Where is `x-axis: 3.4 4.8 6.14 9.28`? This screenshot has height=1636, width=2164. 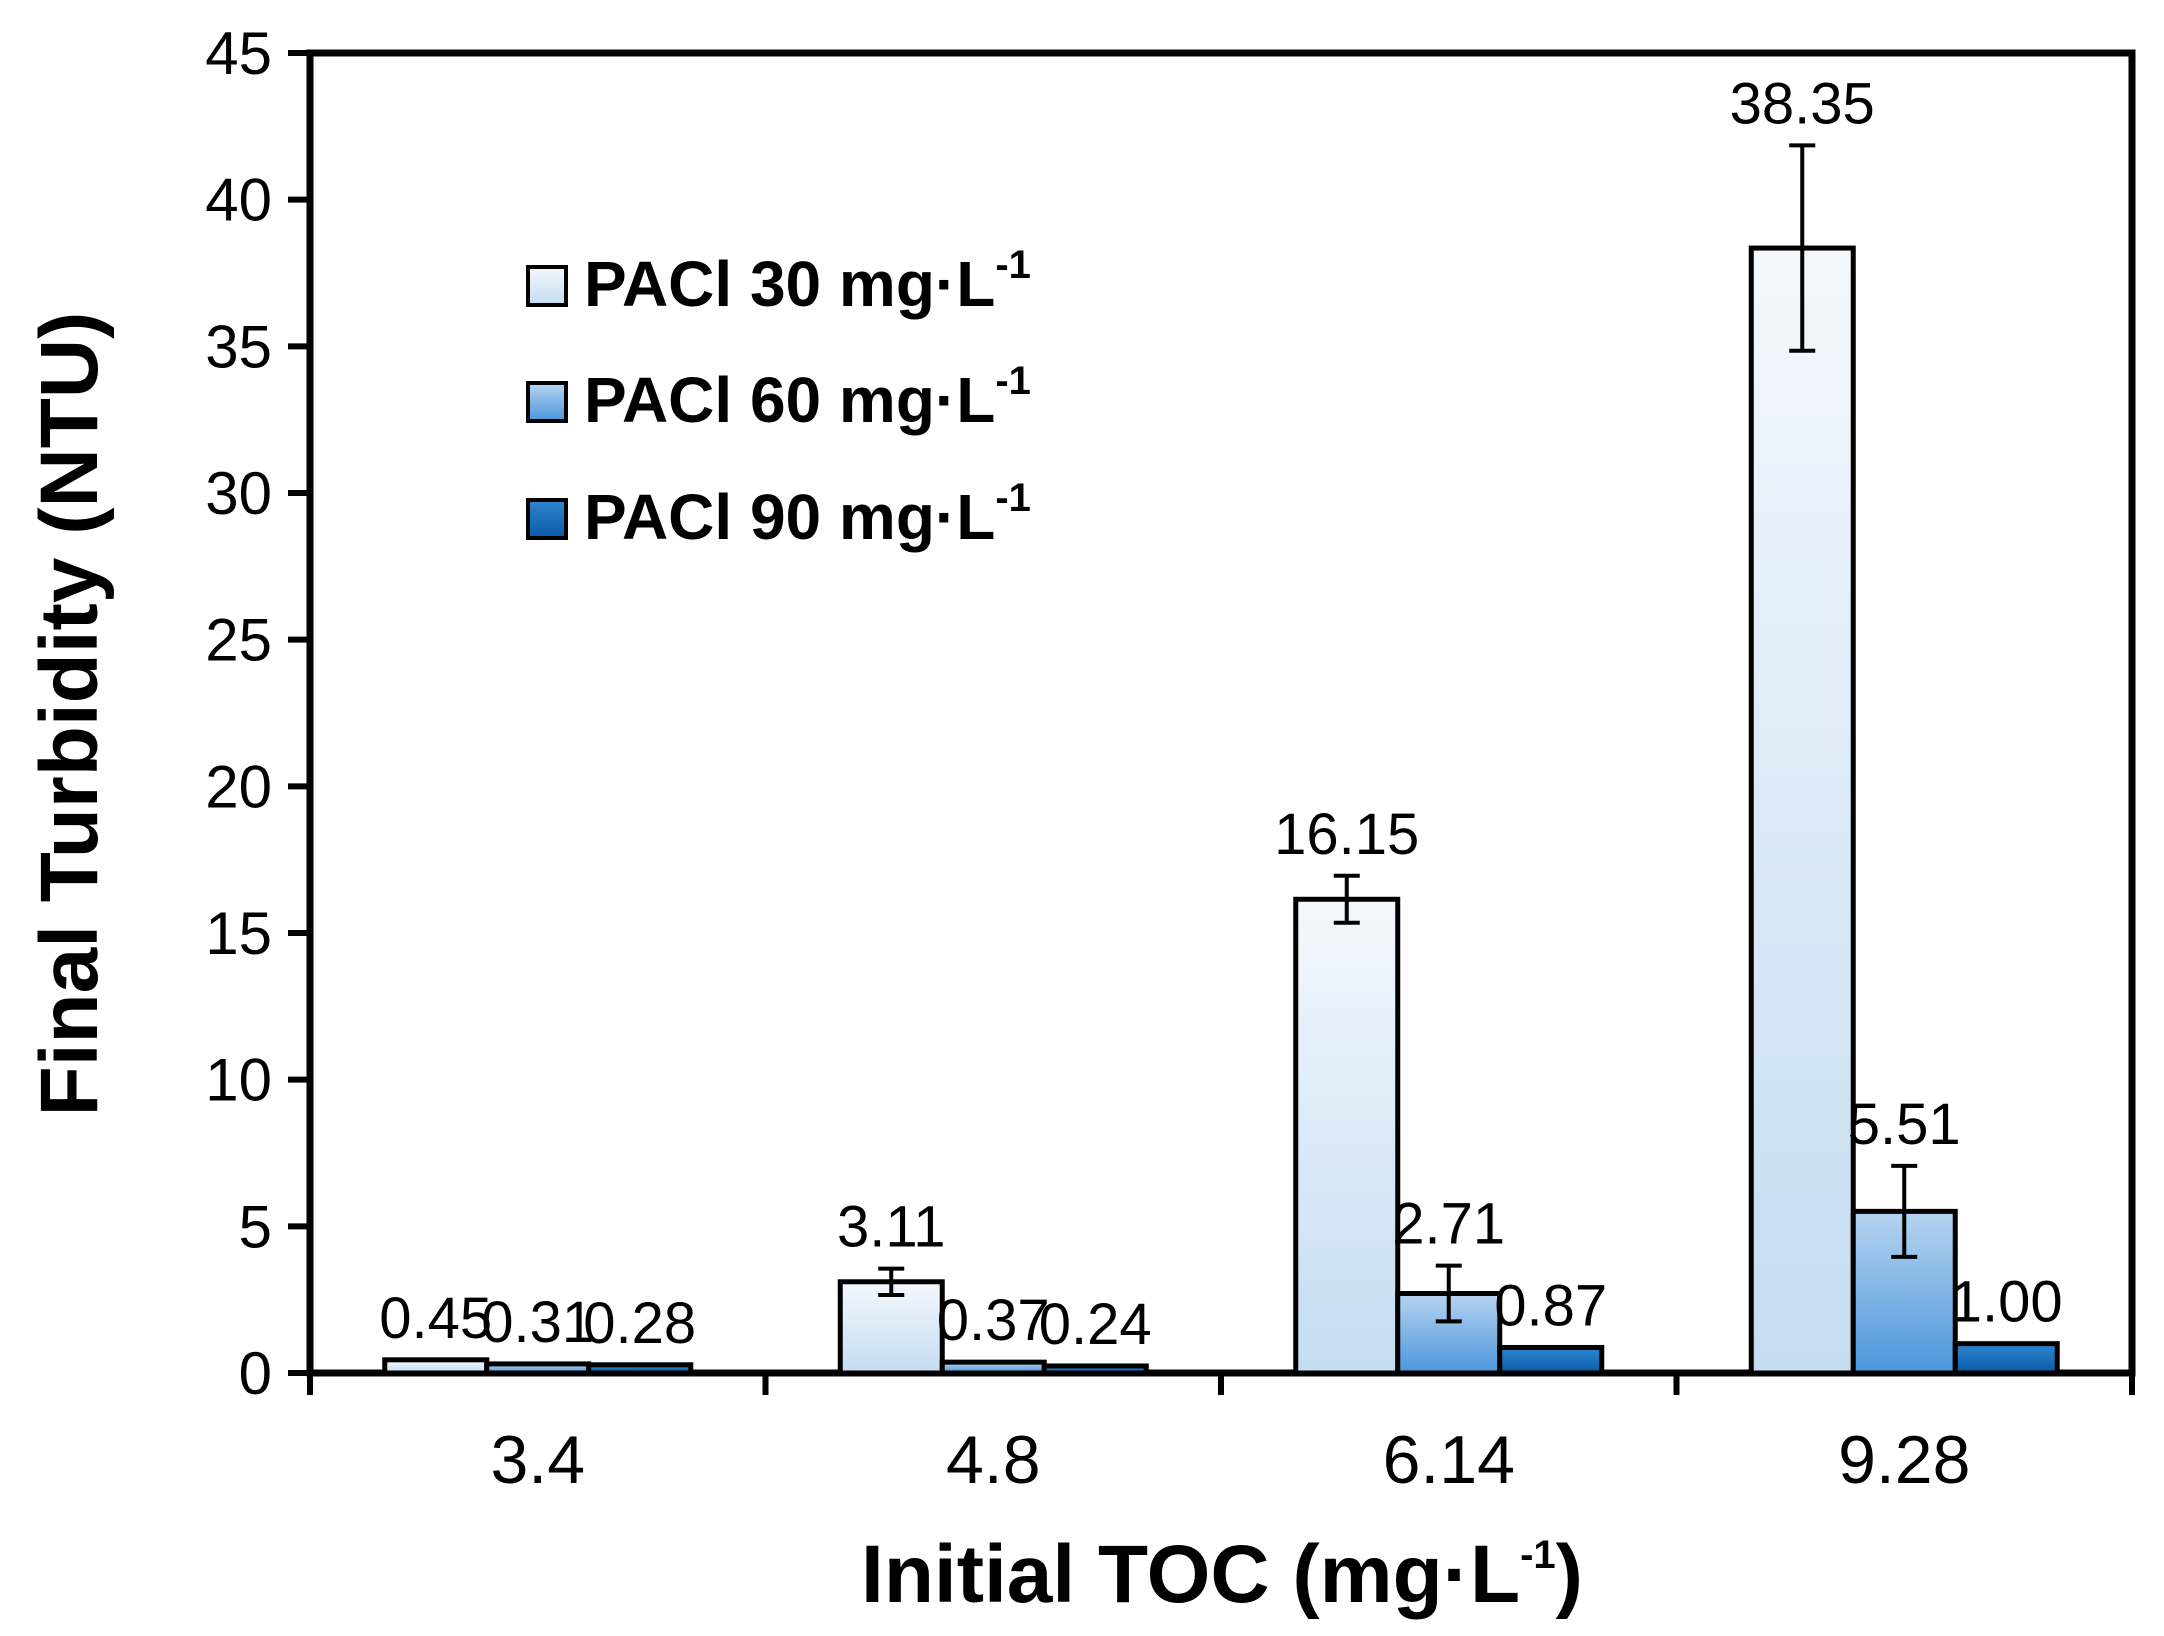
x-axis: 3.4 4.8 6.14 9.28 is located at coordinates (1221, 1435).